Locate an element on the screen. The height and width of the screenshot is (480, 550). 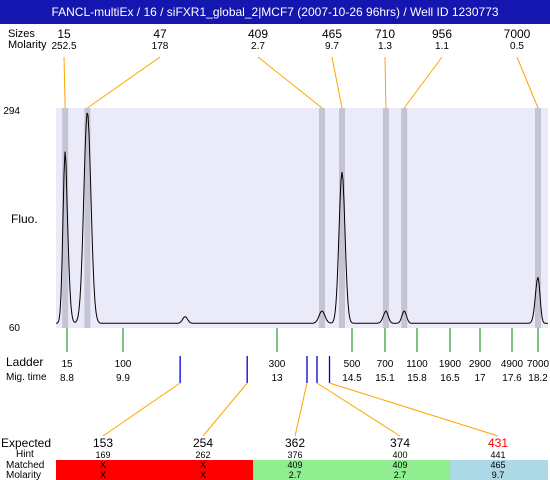
mig-time-label: Mig. time is located at coordinates (26, 377).